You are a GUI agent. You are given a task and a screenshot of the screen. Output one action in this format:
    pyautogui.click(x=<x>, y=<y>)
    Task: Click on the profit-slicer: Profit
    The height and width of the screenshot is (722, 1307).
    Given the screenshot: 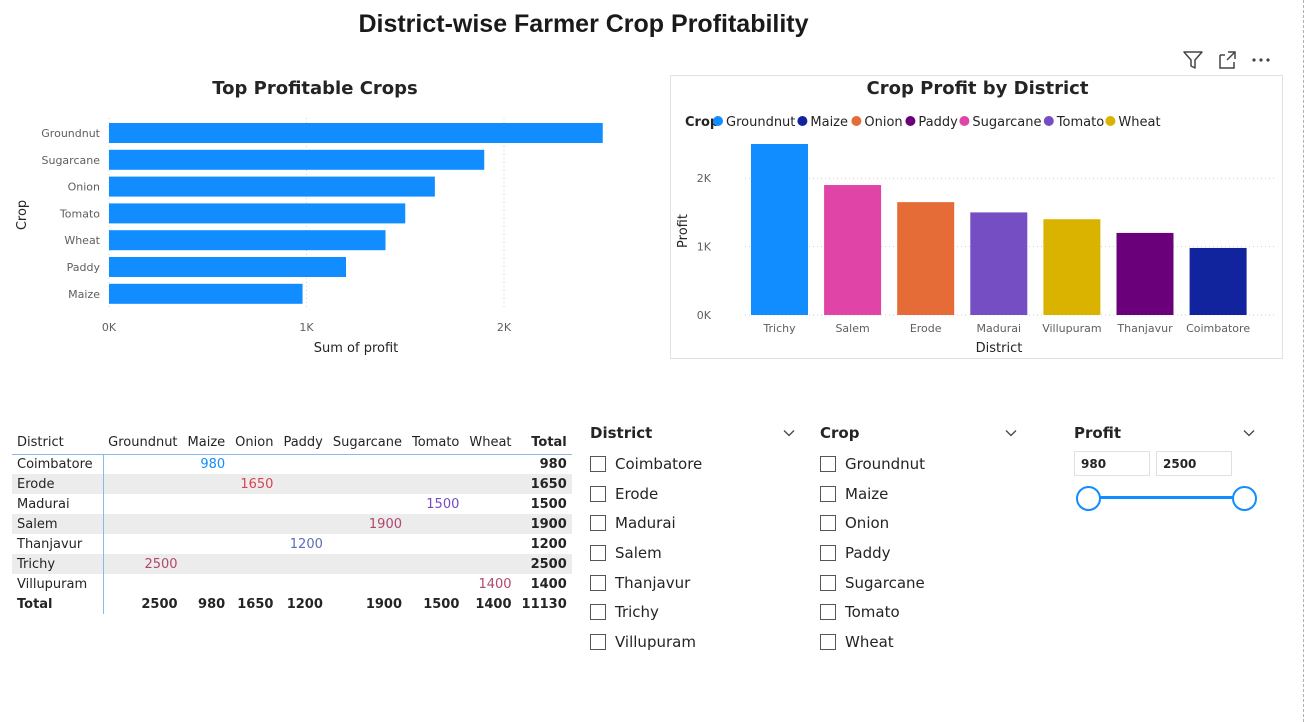 What is the action you would take?
    pyautogui.click(x=1166, y=466)
    